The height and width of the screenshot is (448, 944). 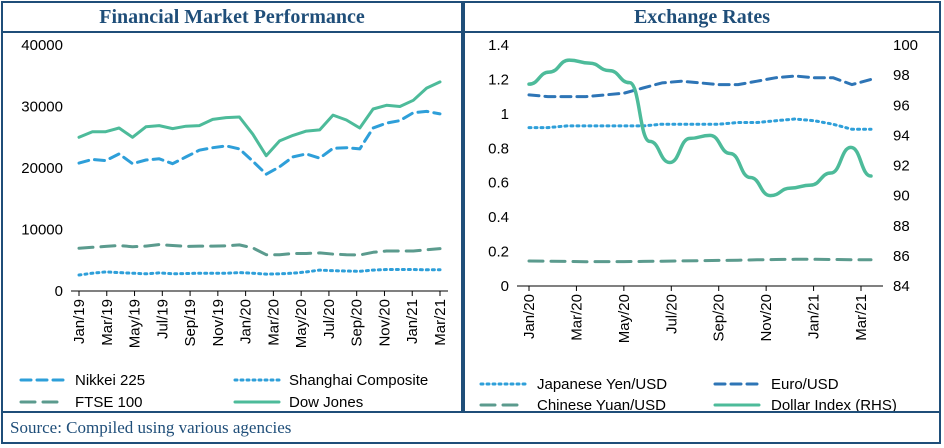 I want to click on x-tick-label-13: Mar/21, so click(x=440, y=322).